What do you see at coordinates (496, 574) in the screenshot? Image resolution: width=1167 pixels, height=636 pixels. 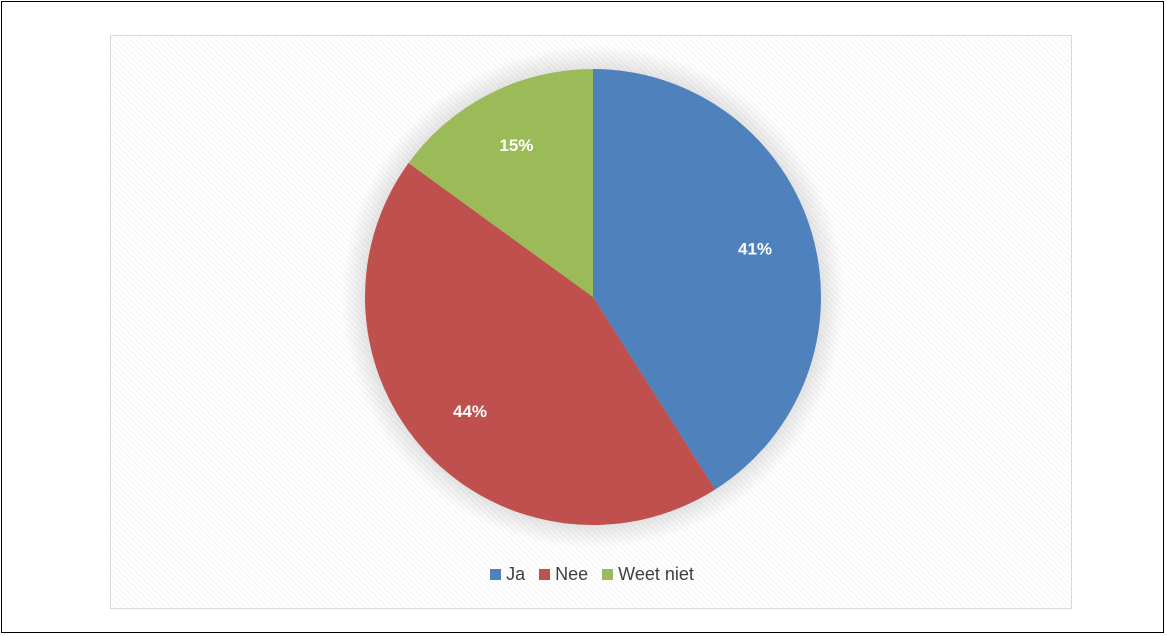 I see `legend-swatch-ja` at bounding box center [496, 574].